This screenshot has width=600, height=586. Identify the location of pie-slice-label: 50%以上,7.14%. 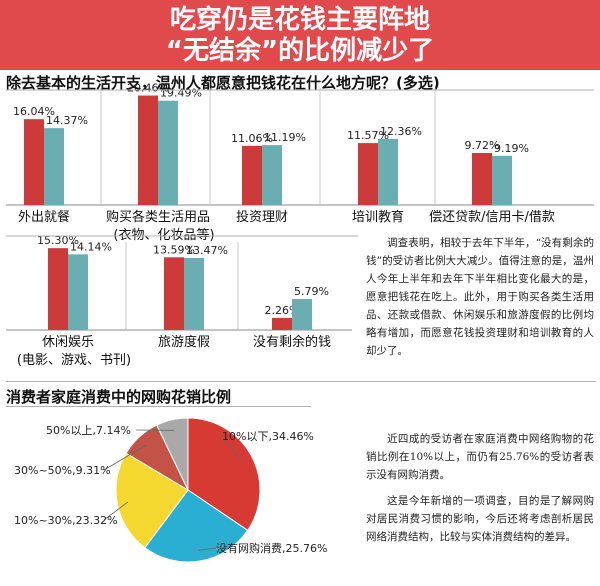
(88, 430).